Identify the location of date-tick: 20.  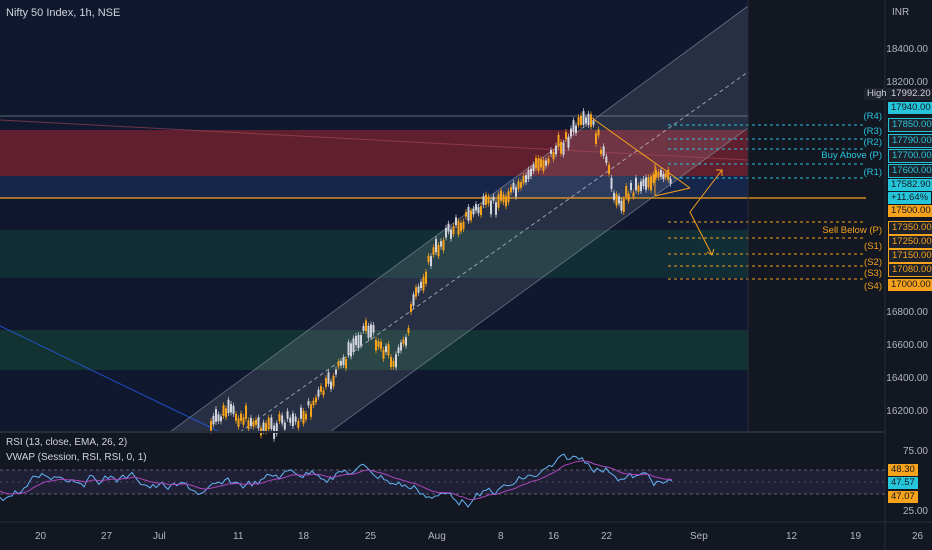
(41, 536).